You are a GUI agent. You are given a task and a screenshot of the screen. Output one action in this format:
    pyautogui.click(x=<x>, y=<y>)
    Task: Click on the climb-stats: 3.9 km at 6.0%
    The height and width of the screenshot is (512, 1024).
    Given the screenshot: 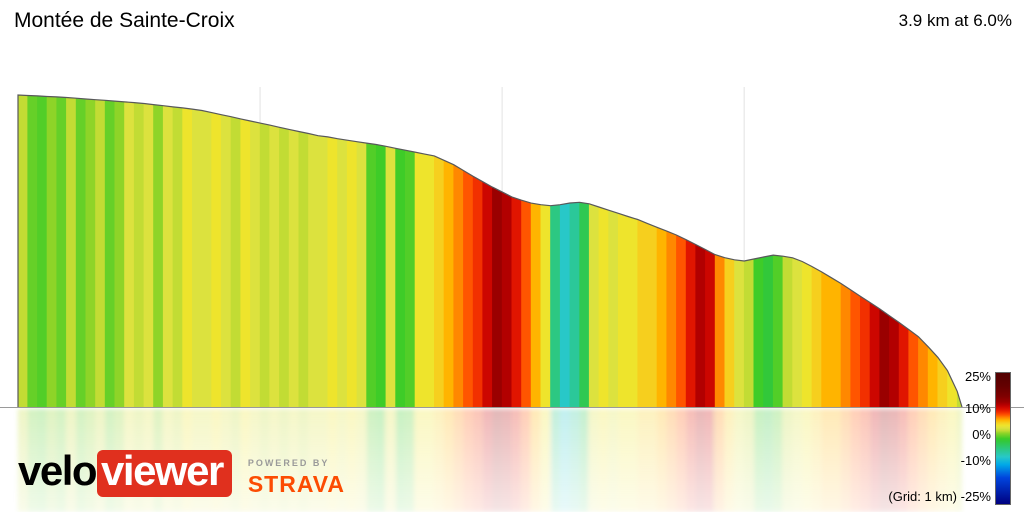 What is the action you would take?
    pyautogui.click(x=955, y=20)
    